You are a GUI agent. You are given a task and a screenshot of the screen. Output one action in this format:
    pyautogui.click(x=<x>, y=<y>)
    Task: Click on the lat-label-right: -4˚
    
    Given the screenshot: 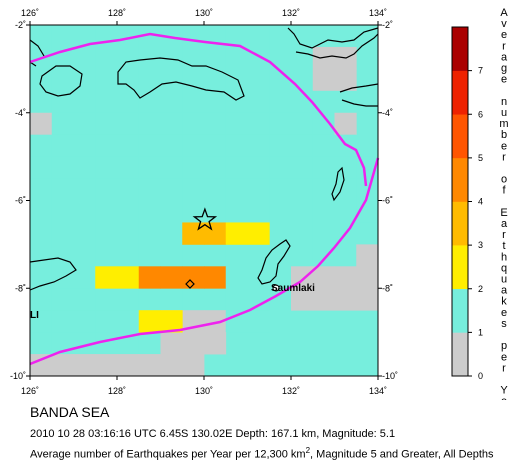 What is the action you would take?
    pyautogui.click(x=387, y=113)
    